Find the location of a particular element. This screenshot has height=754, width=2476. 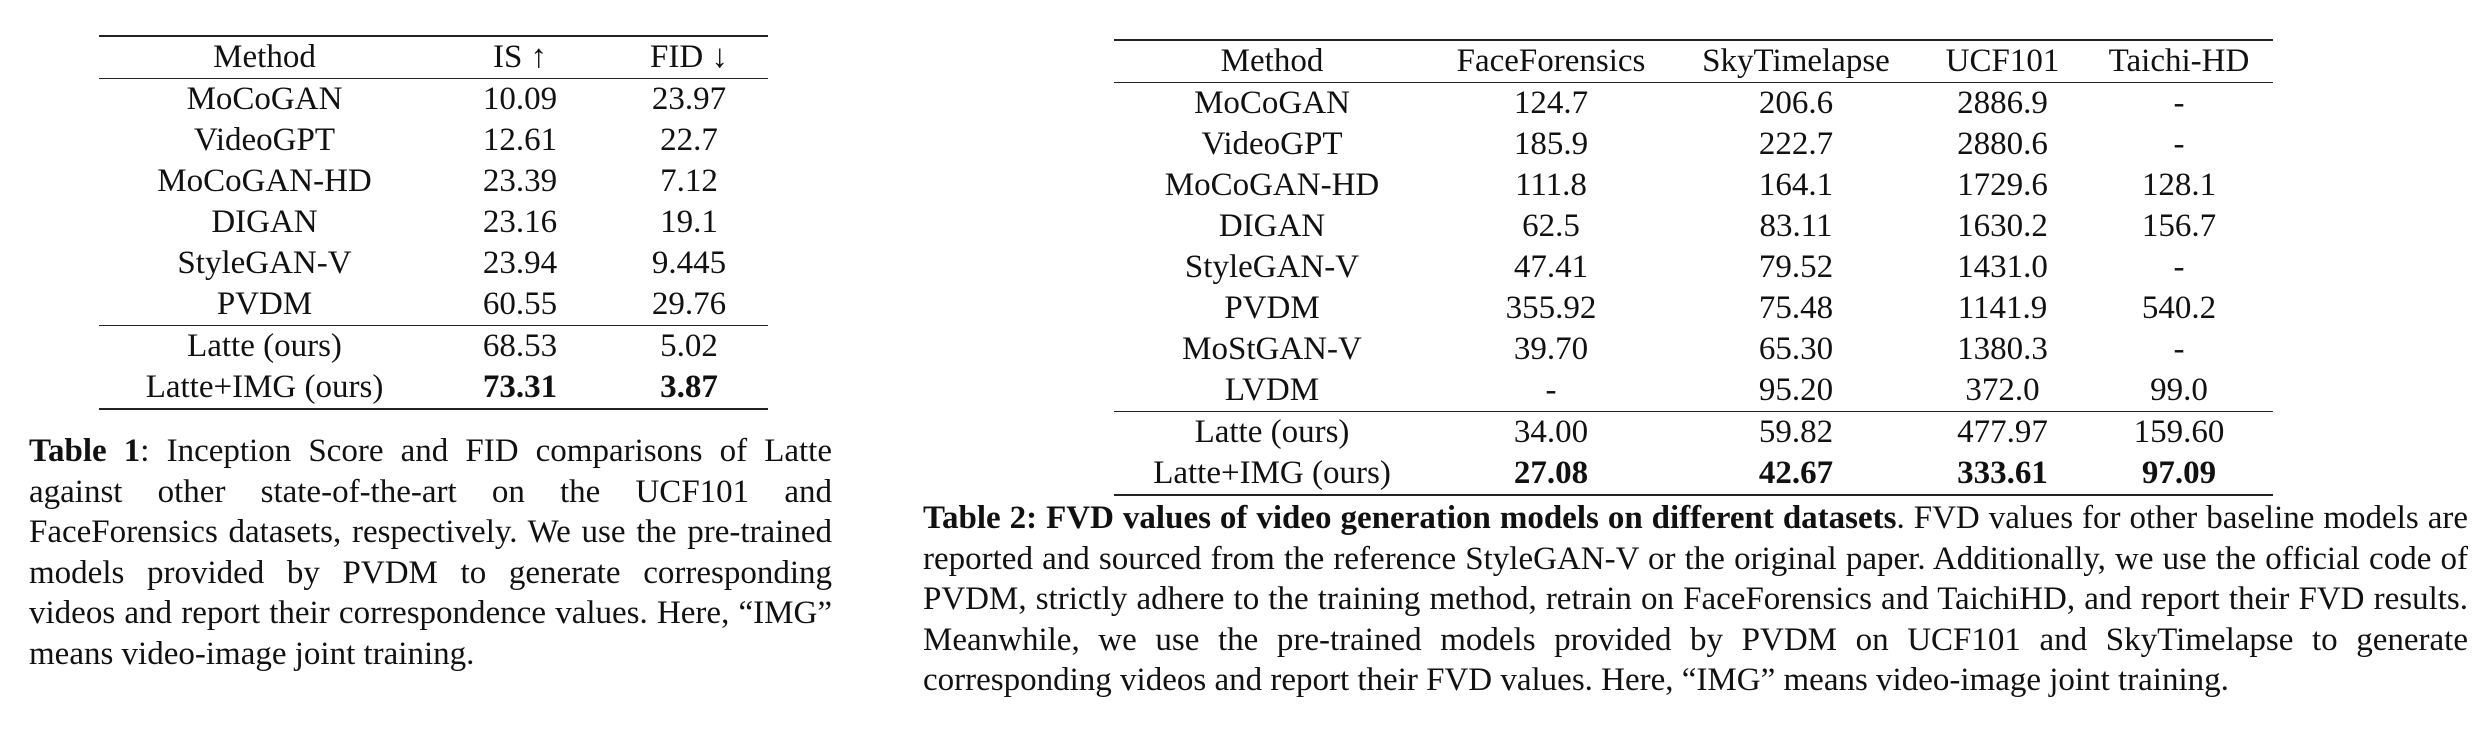

table-cell: 29.76 is located at coordinates (689, 304).